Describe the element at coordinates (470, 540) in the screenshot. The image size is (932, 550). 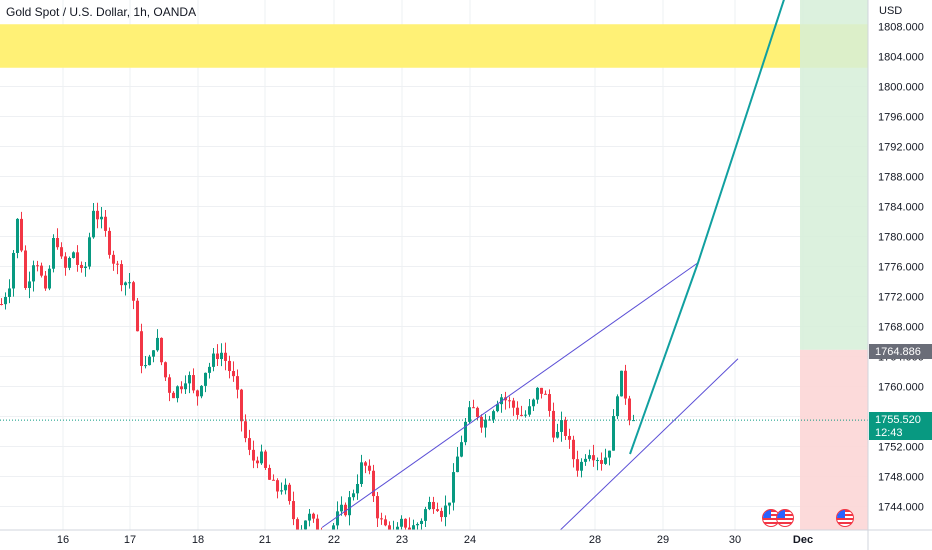
I see `x-tick-label: 24` at that location.